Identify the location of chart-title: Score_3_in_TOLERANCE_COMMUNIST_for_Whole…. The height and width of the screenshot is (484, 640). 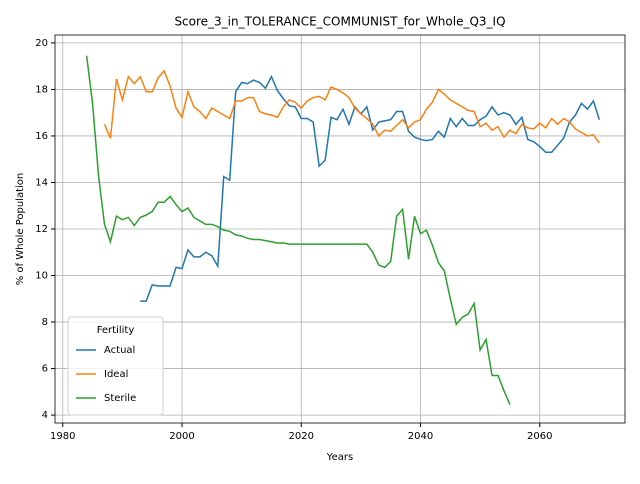
(339, 22).